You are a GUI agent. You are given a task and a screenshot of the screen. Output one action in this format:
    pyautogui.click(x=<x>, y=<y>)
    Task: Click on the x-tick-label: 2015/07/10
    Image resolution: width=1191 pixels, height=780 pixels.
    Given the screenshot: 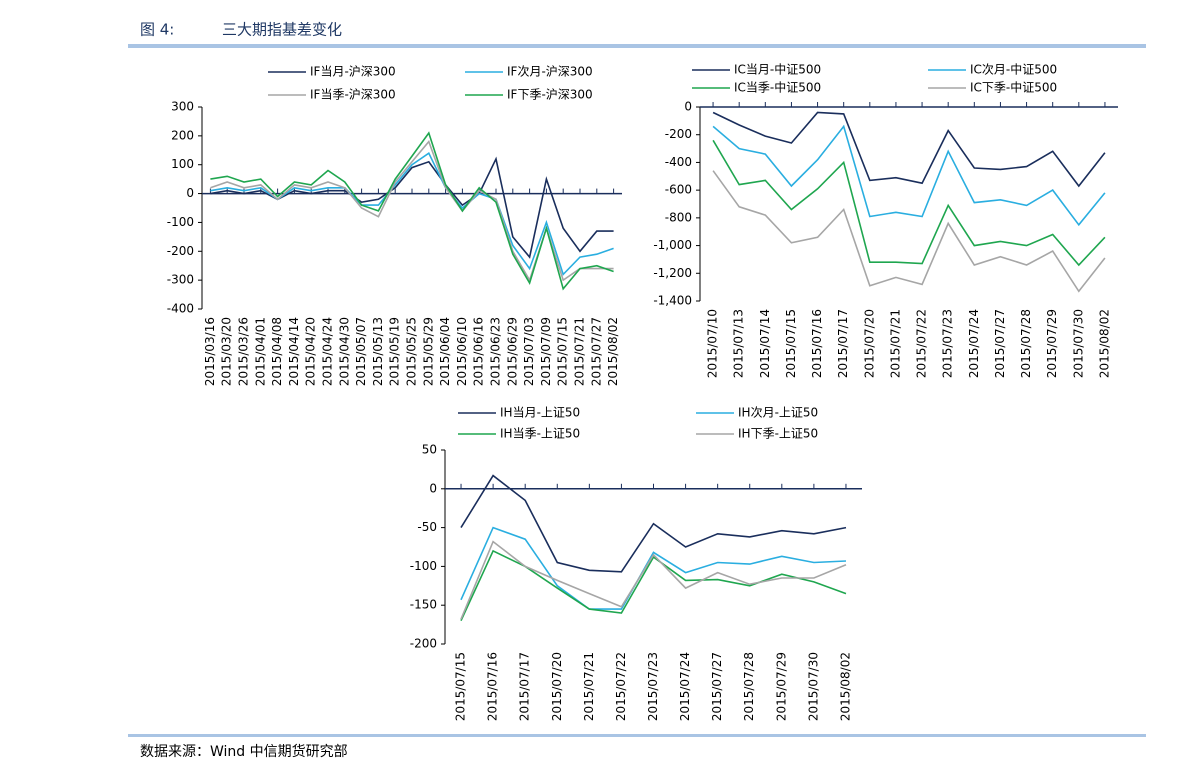 What is the action you would take?
    pyautogui.click(x=713, y=343)
    